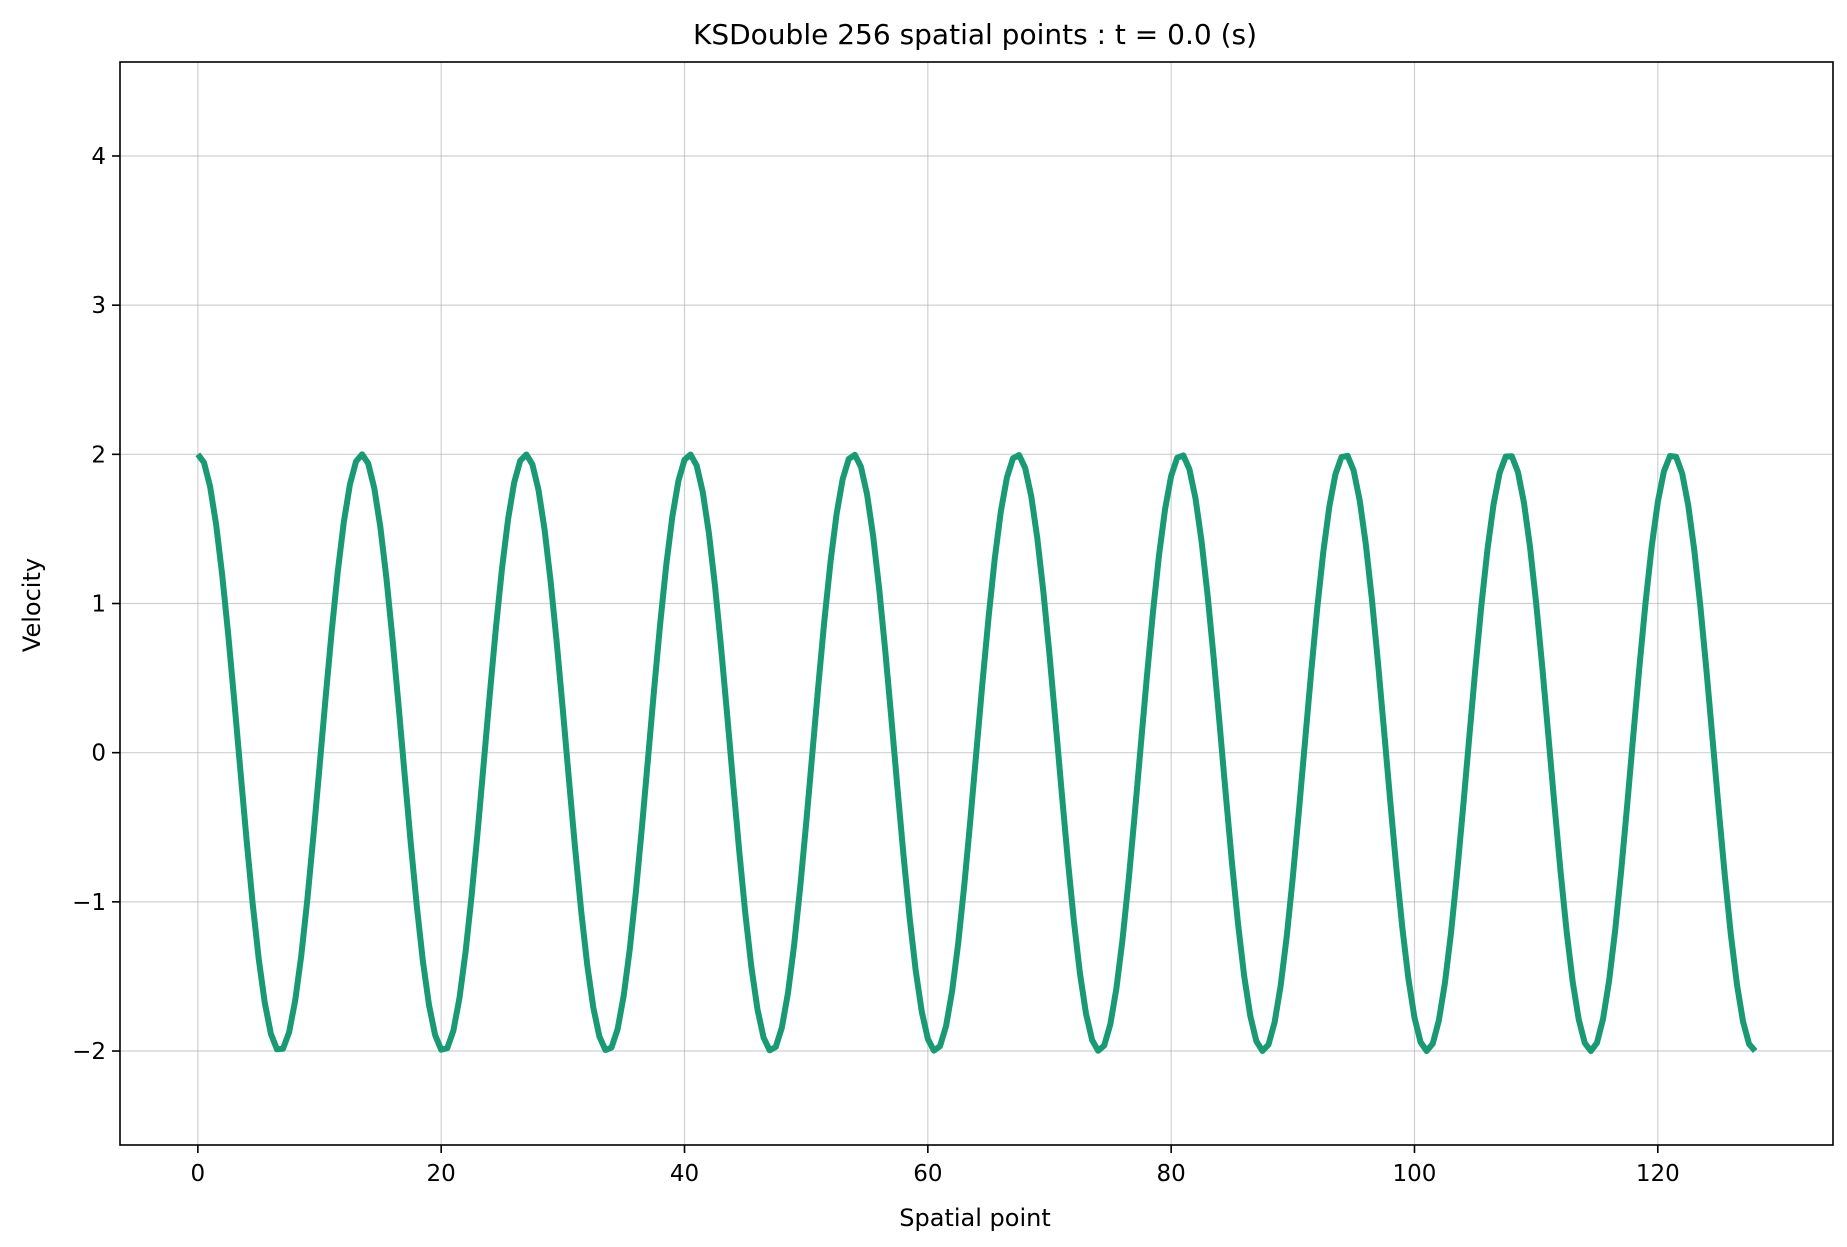 This screenshot has width=1847, height=1247. Describe the element at coordinates (98, 306) in the screenshot. I see `y-tick-label: 3` at that location.